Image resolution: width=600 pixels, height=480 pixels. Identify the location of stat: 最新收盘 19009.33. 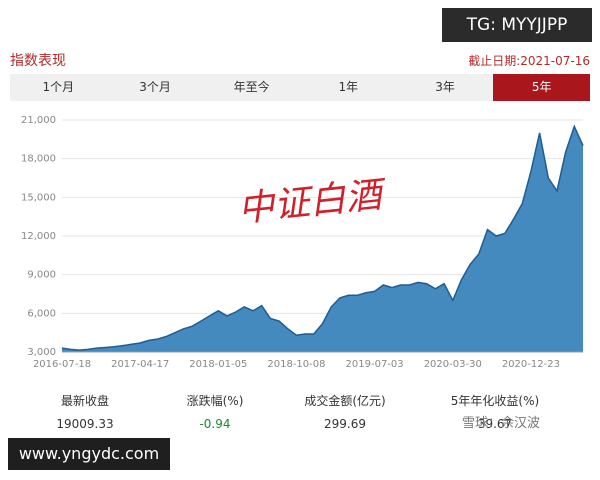
(85, 411).